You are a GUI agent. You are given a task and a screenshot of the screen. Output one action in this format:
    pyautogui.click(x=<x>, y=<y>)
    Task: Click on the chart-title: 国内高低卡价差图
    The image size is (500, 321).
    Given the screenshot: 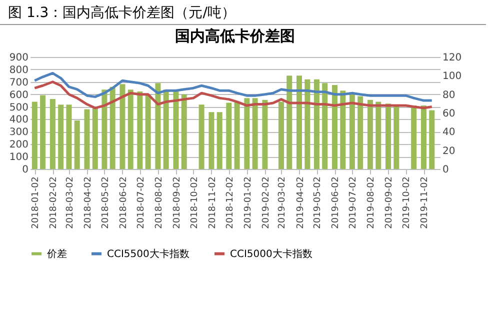 What is the action you would take?
    pyautogui.click(x=235, y=36)
    